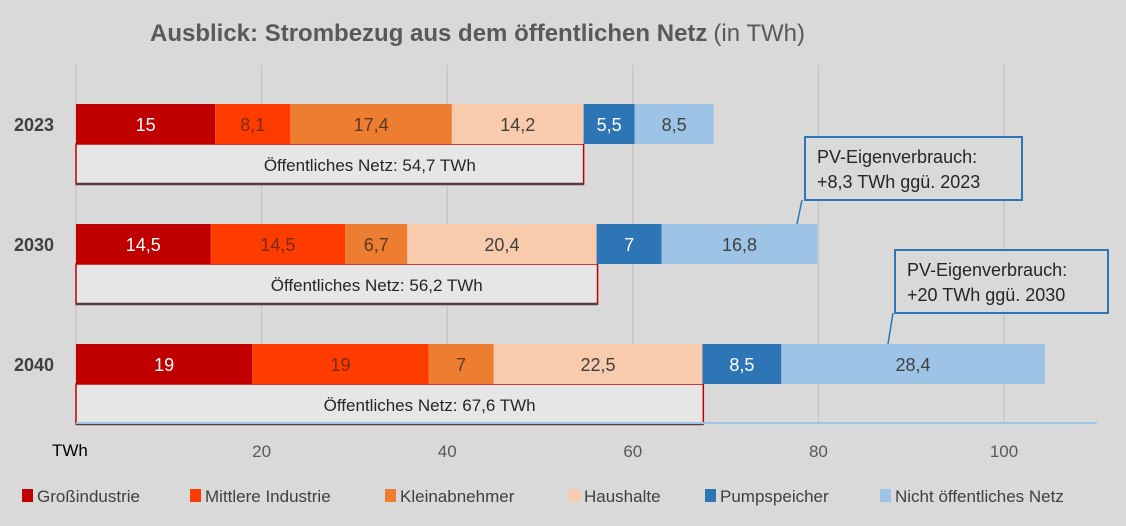  What do you see at coordinates (622, 496) in the screenshot?
I see `legend-label: Haushalte` at bounding box center [622, 496].